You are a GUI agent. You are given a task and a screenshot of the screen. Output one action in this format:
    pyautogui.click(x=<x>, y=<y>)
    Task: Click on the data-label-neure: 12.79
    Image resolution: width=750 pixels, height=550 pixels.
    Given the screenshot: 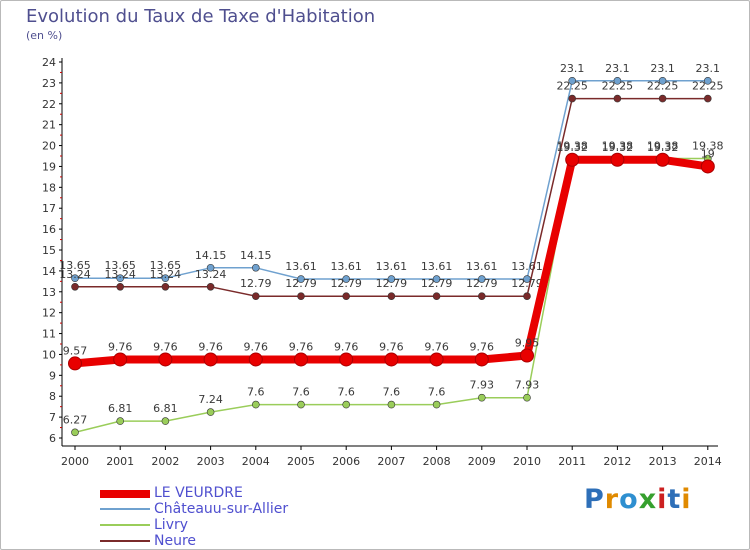 What is the action you would take?
    pyautogui.click(x=256, y=283)
    